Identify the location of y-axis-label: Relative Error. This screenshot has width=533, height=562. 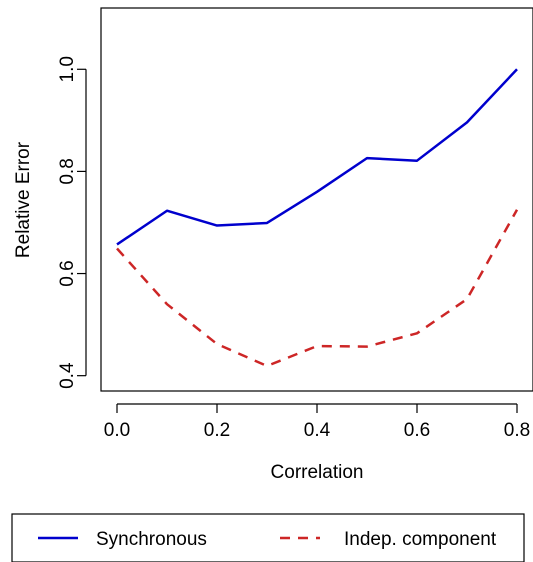
(23, 199).